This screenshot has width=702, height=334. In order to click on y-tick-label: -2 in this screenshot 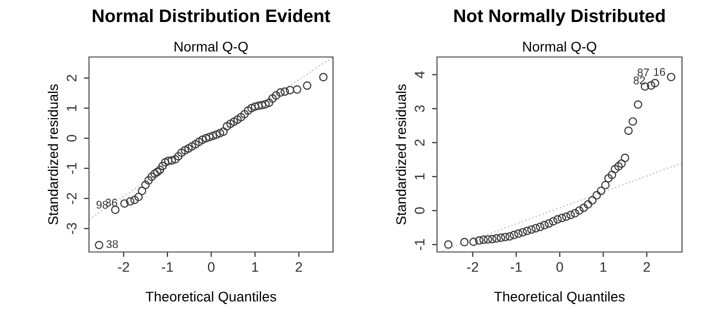, I will do `click(71, 198)`.